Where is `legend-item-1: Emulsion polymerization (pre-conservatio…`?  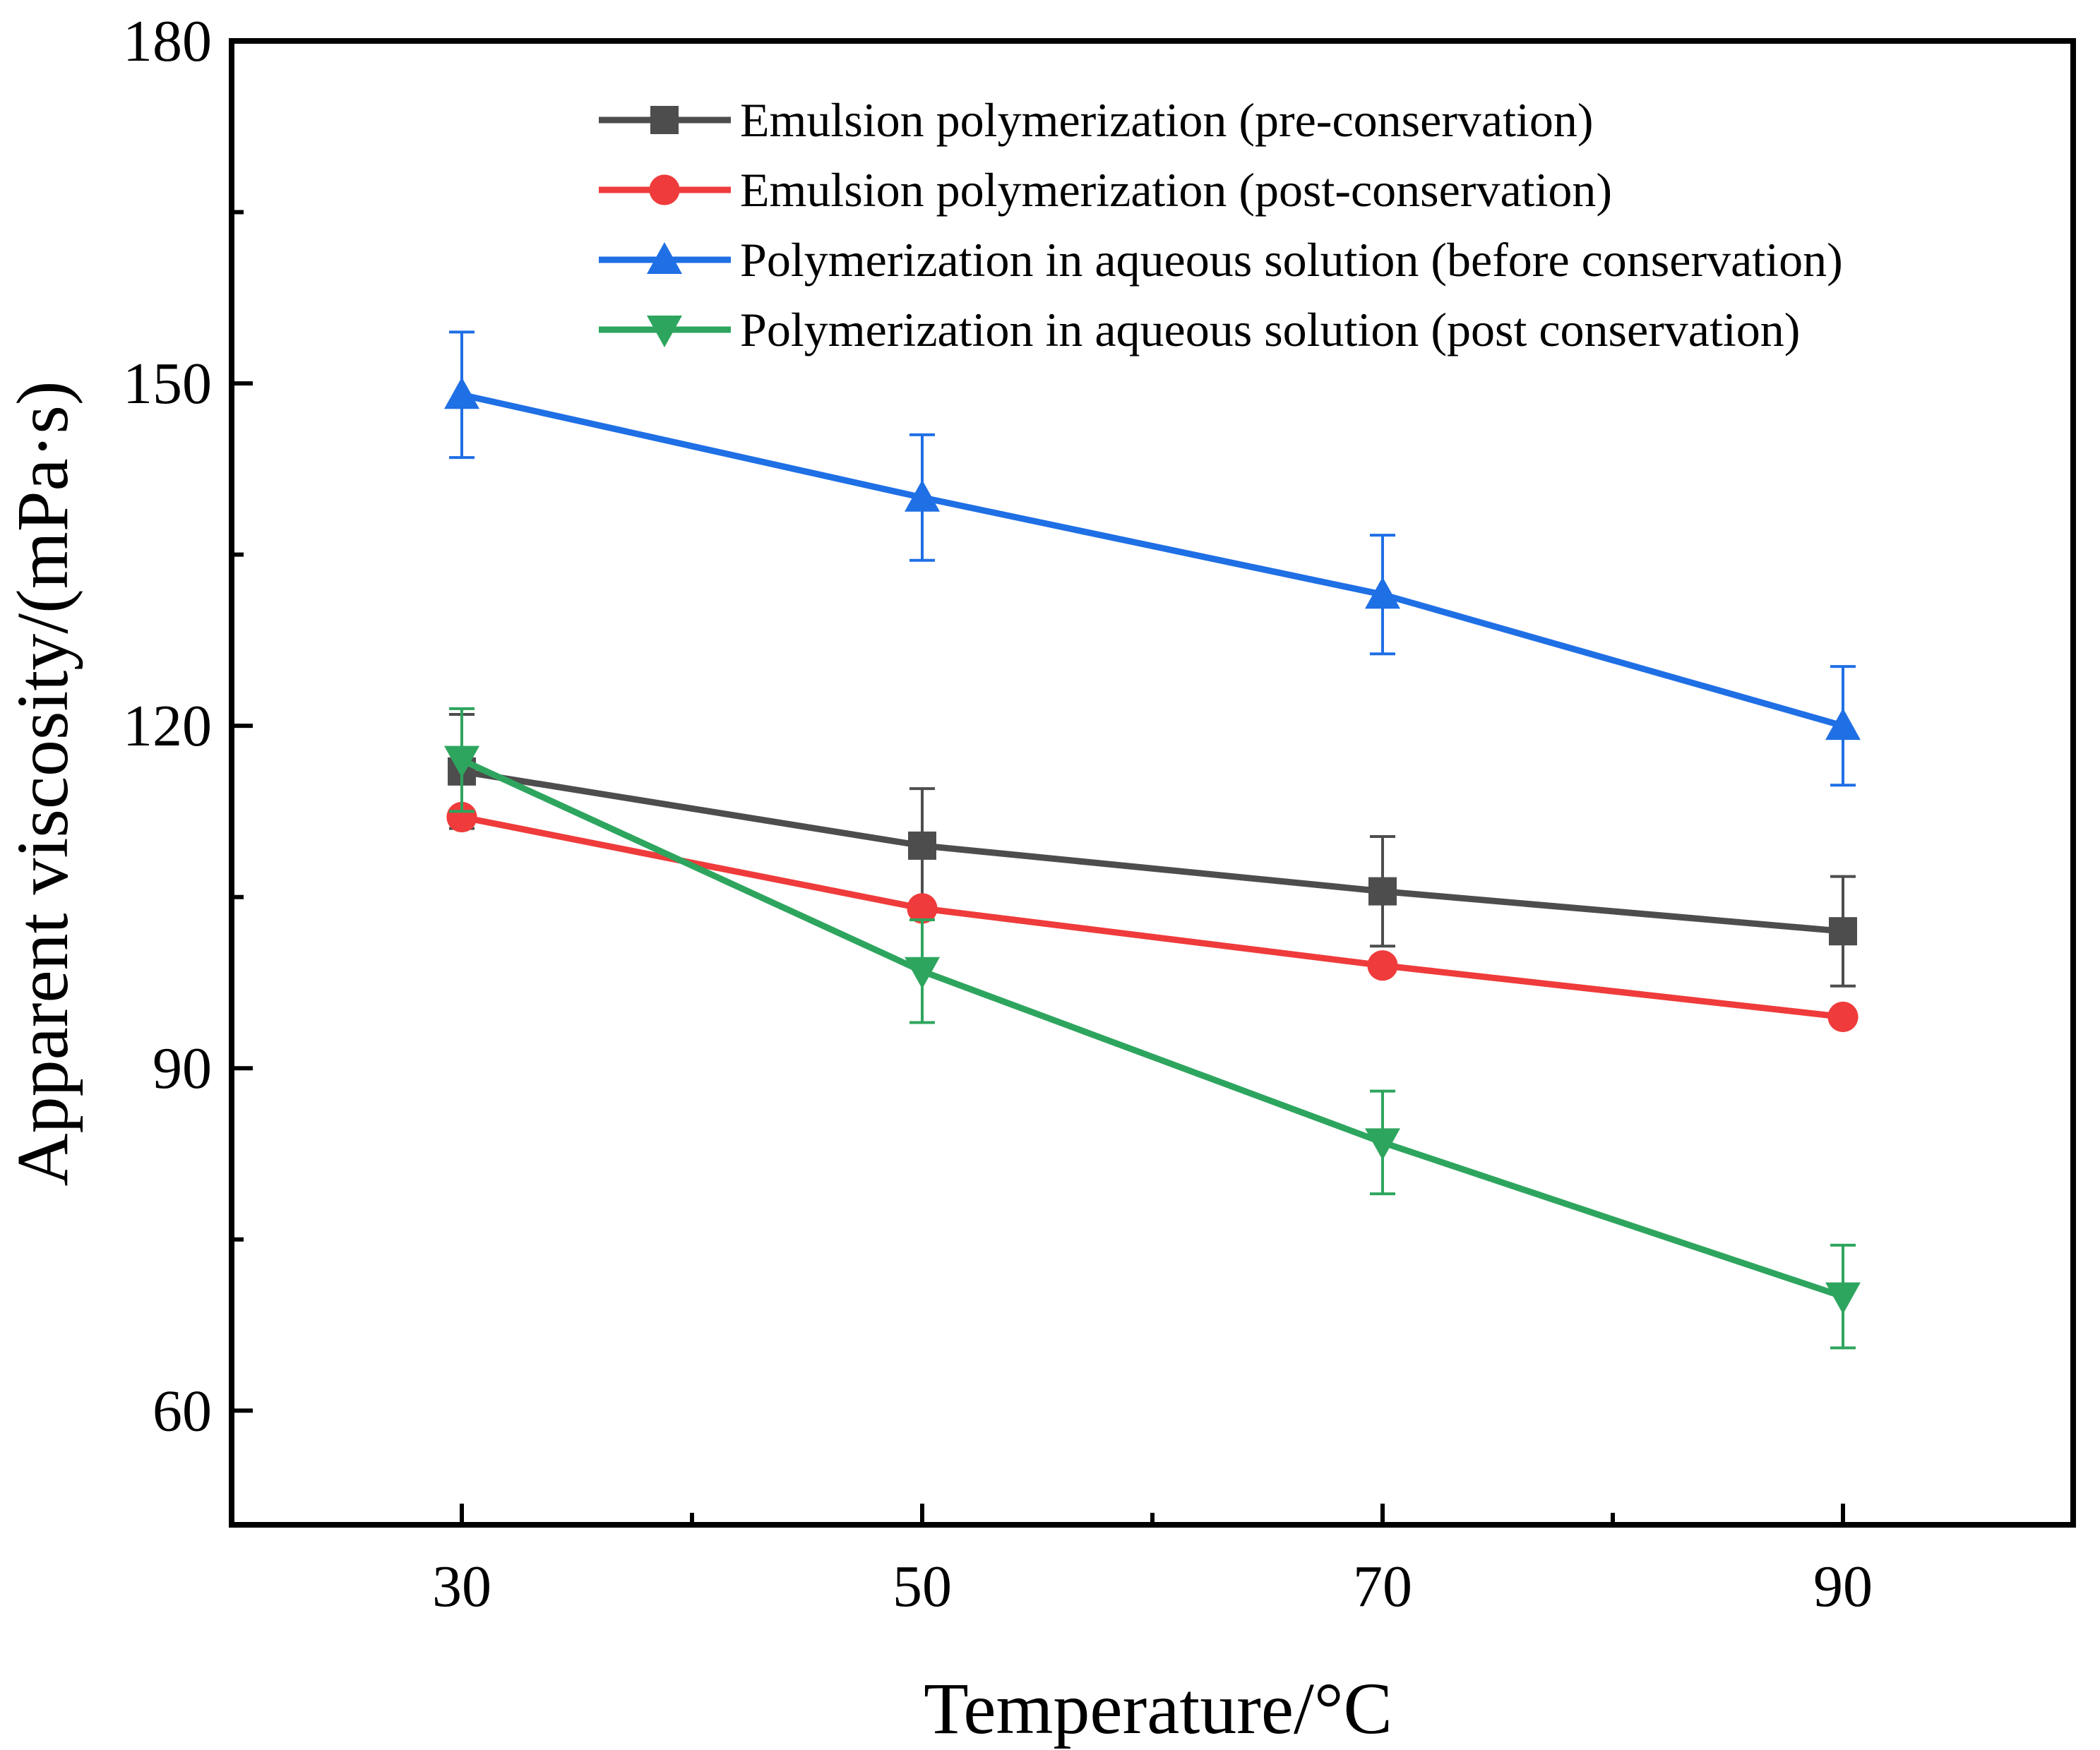 legend-item-1: Emulsion polymerization (pre-conservatio… is located at coordinates (1096, 120).